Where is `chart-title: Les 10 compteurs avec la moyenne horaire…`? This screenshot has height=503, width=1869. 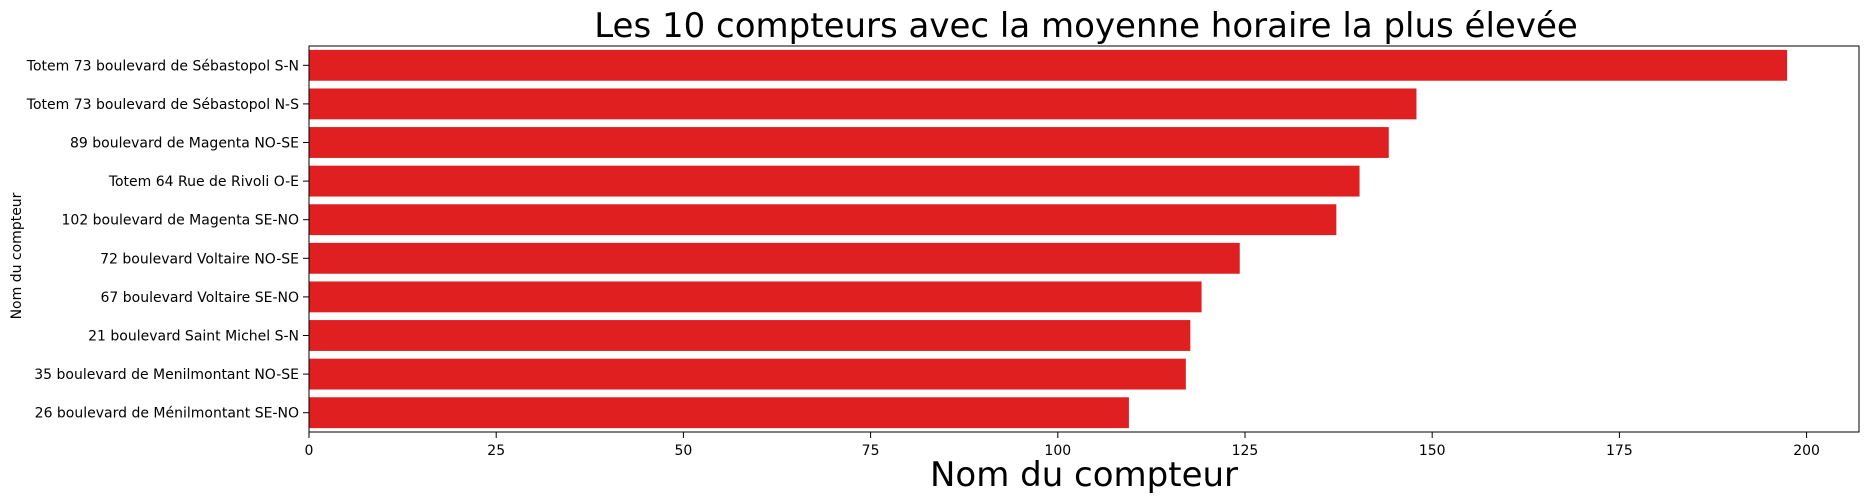 chart-title: Les 10 compteurs avec la moyenne horaire… is located at coordinates (1086, 26).